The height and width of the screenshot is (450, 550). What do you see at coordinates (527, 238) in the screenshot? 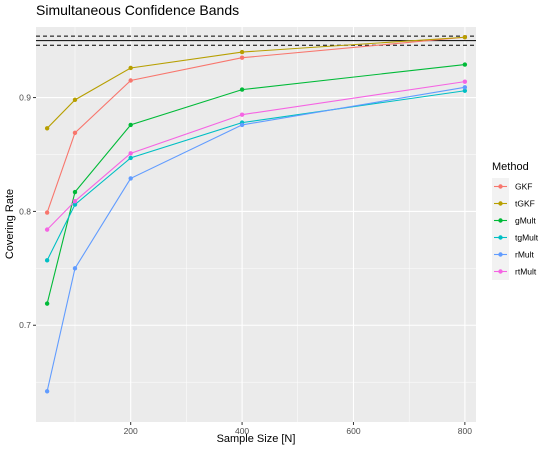
I see `legend-label-tgmult: tgMult` at bounding box center [527, 238].